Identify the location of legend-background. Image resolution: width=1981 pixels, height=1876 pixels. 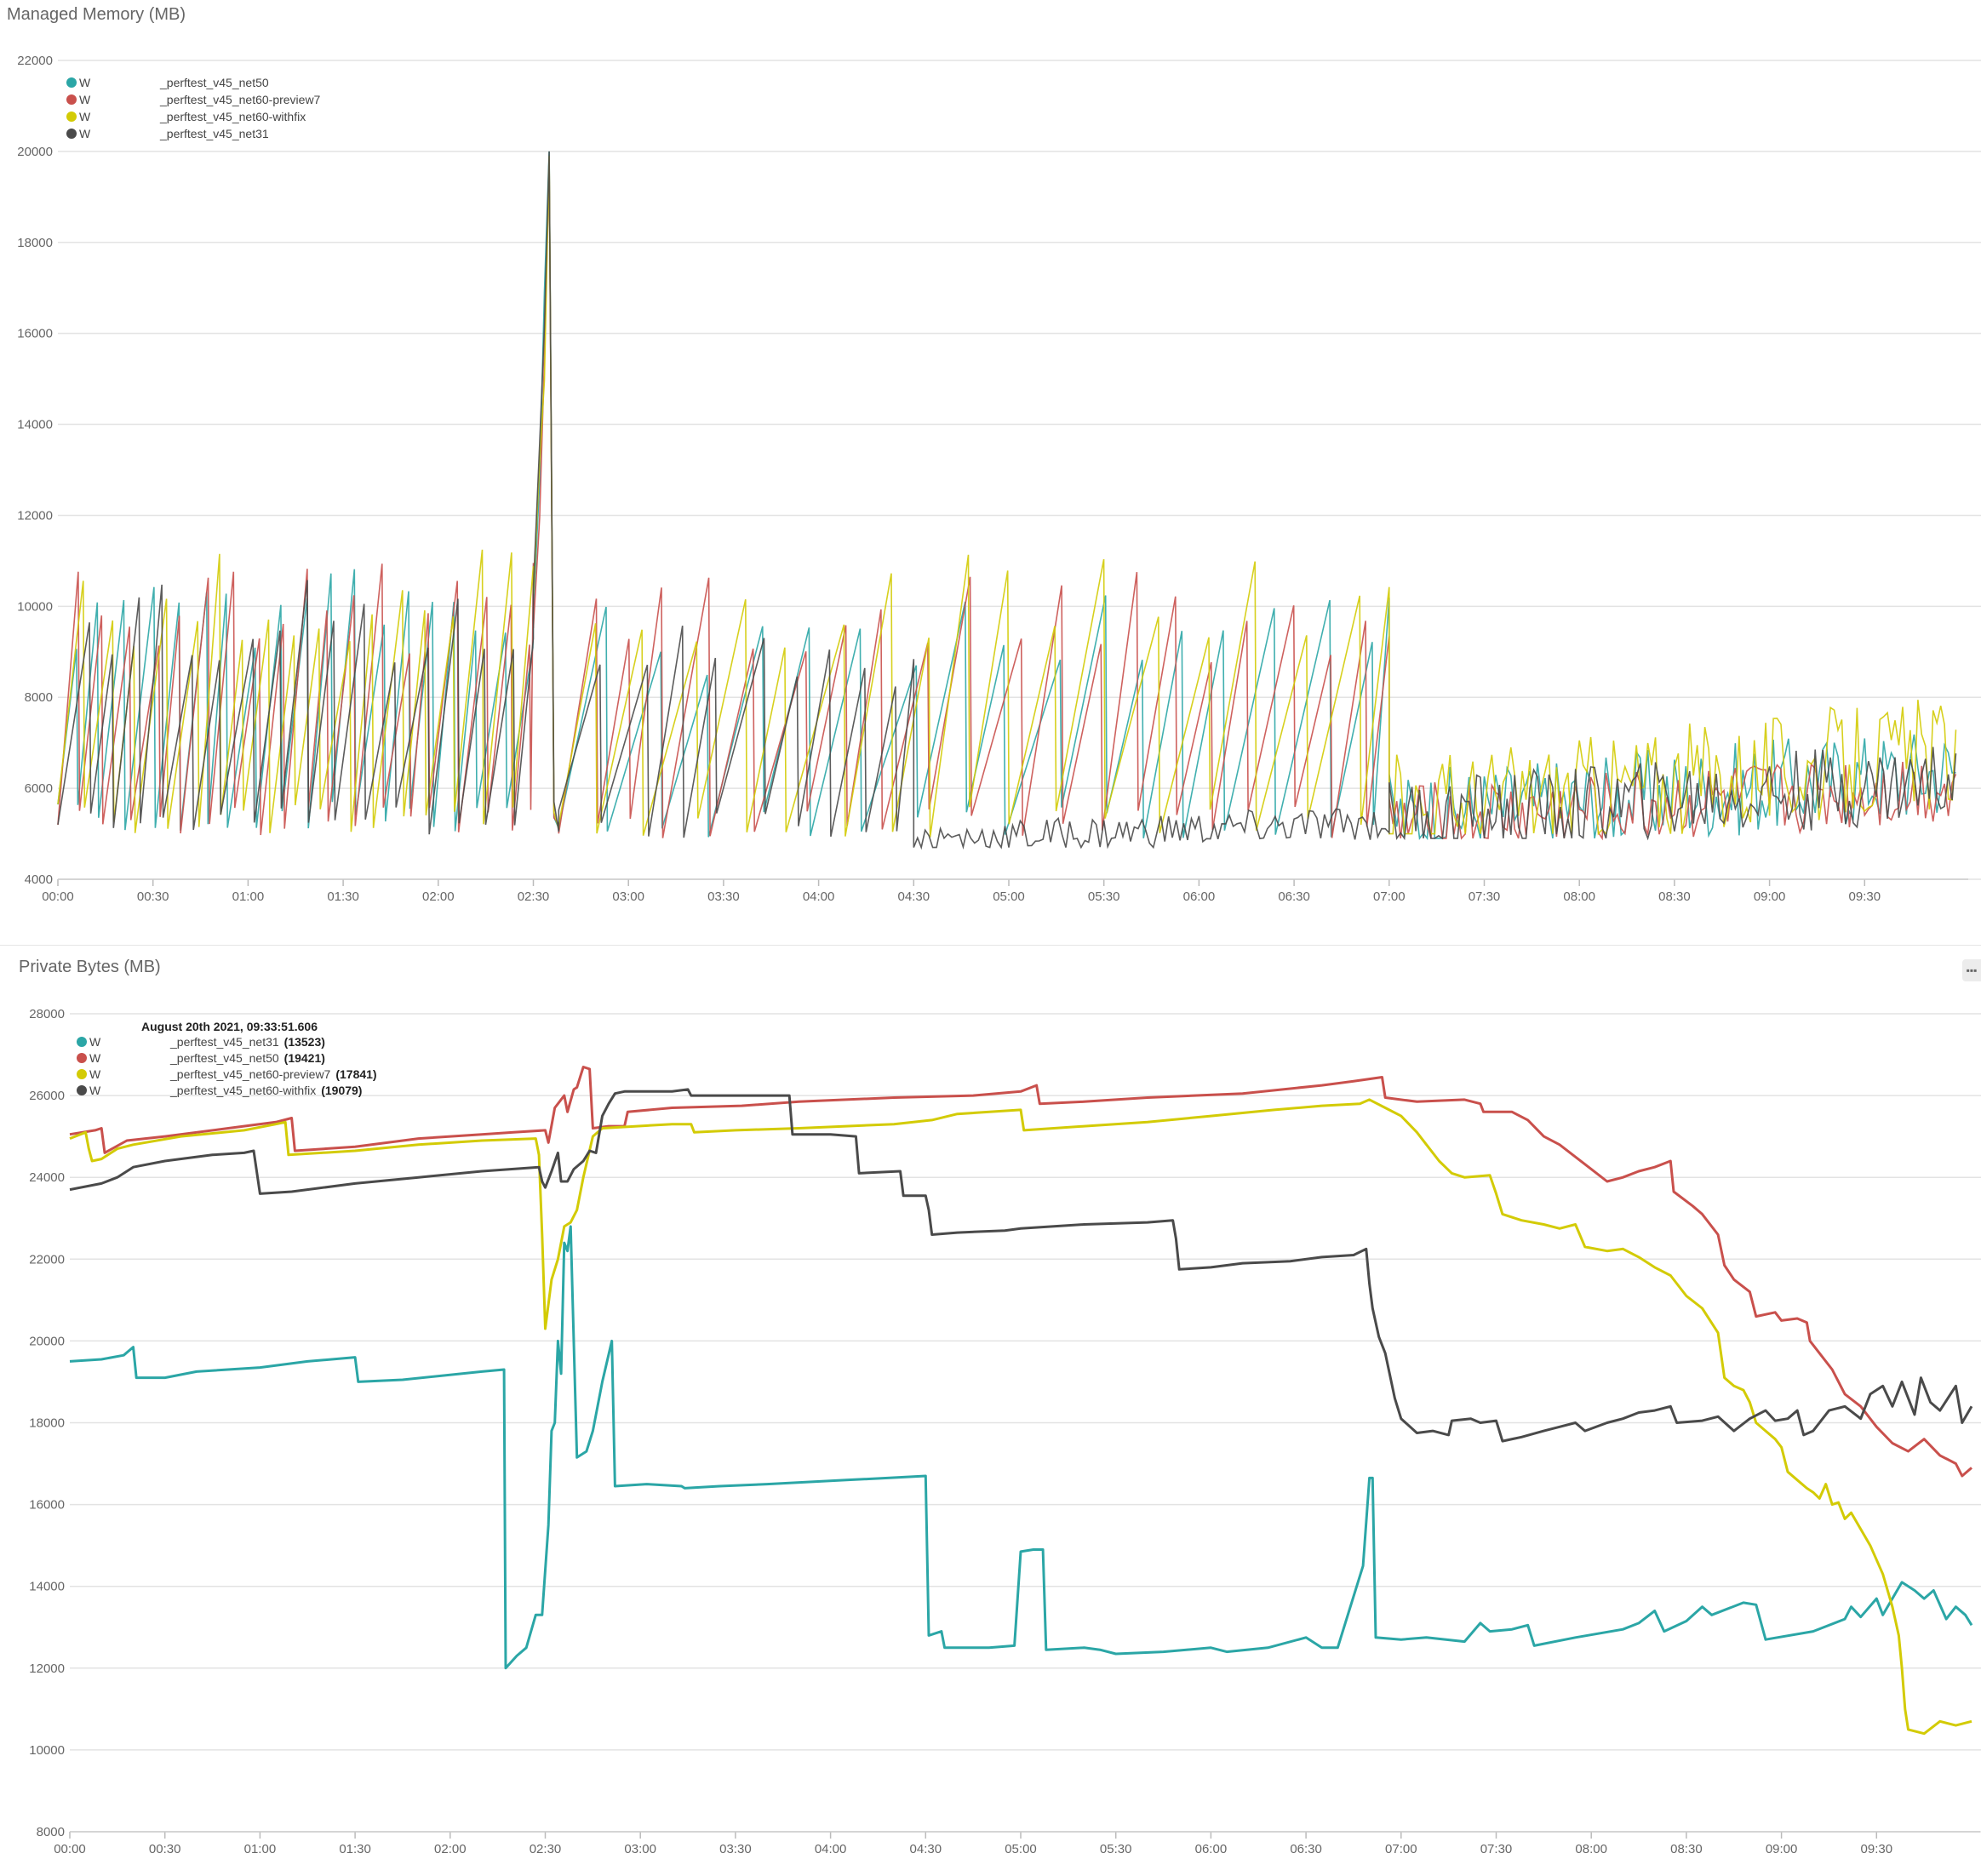
(232, 111).